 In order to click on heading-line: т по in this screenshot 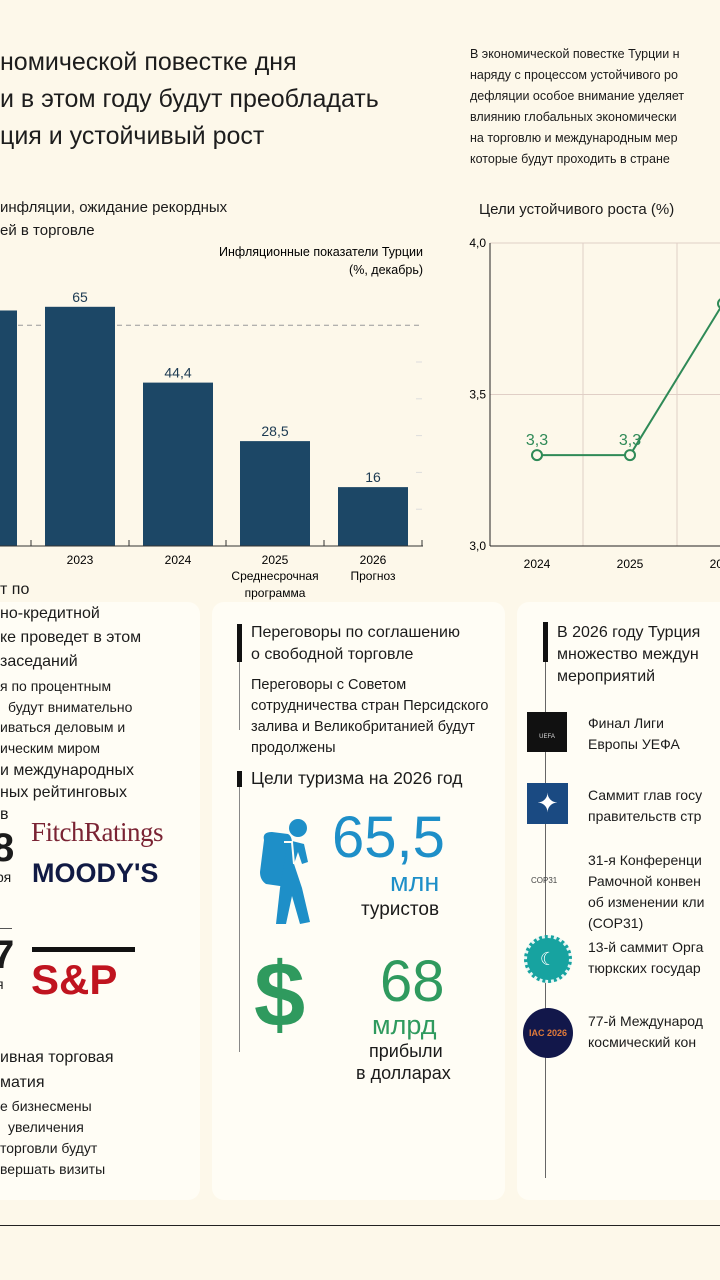, I will do `click(15, 589)`.